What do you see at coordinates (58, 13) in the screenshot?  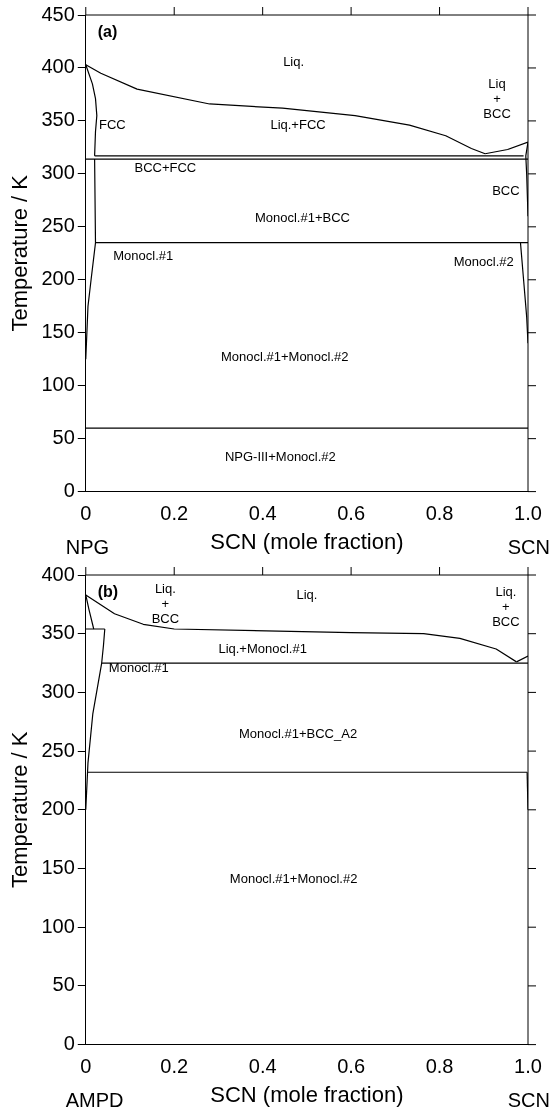 I see `y-tick-label: 450` at bounding box center [58, 13].